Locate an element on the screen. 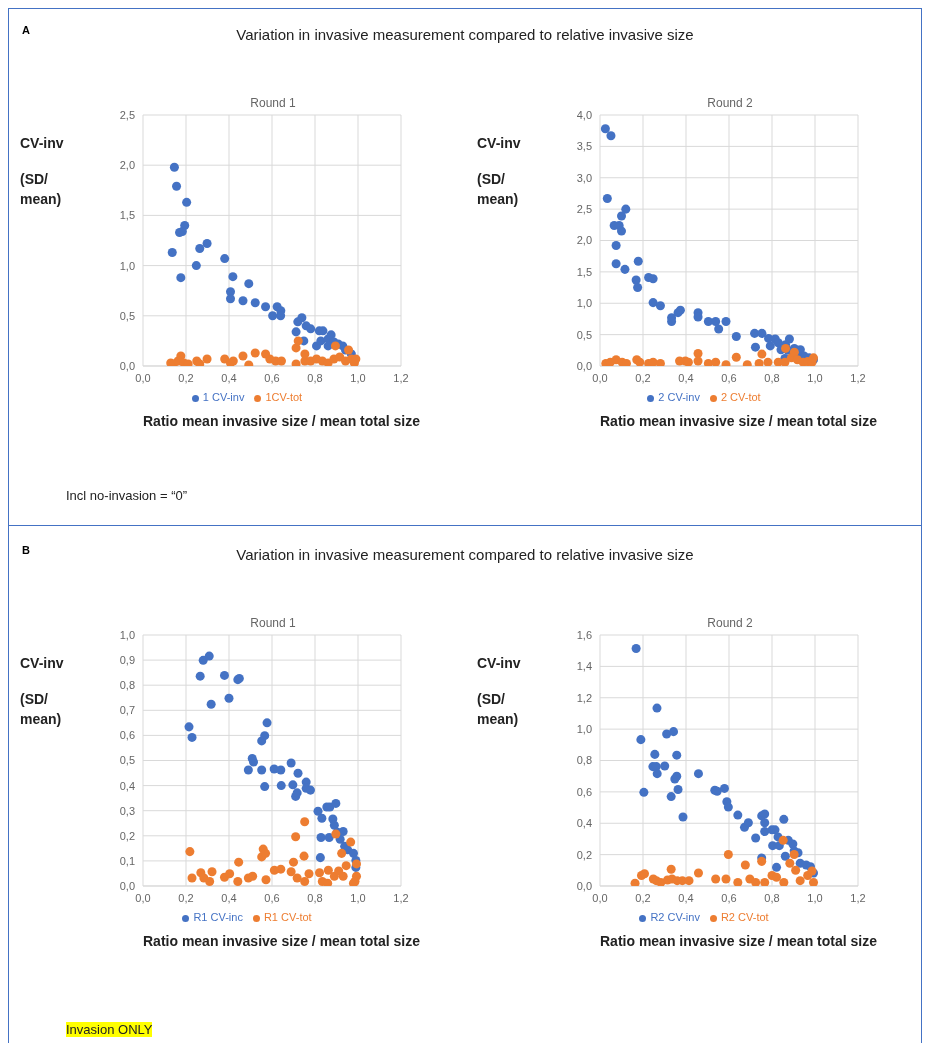 The height and width of the screenshot is (1046, 930). y-tick-label: 0,2 is located at coordinates (584, 854).